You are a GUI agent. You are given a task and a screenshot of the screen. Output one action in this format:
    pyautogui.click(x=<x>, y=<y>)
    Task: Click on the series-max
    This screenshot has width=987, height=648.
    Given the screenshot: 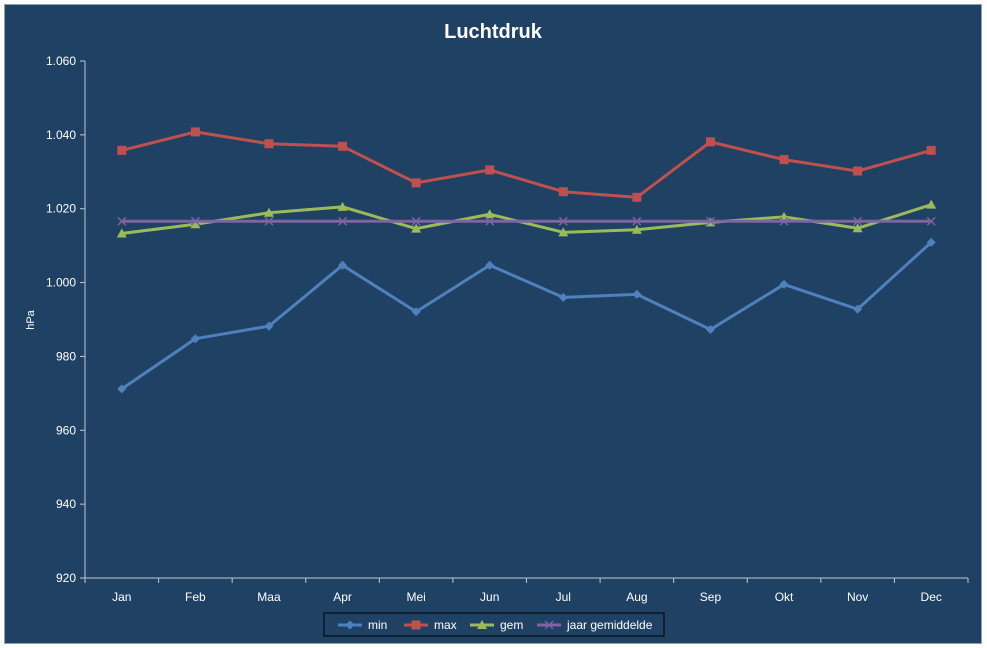 What is the action you would take?
    pyautogui.click(x=526, y=164)
    